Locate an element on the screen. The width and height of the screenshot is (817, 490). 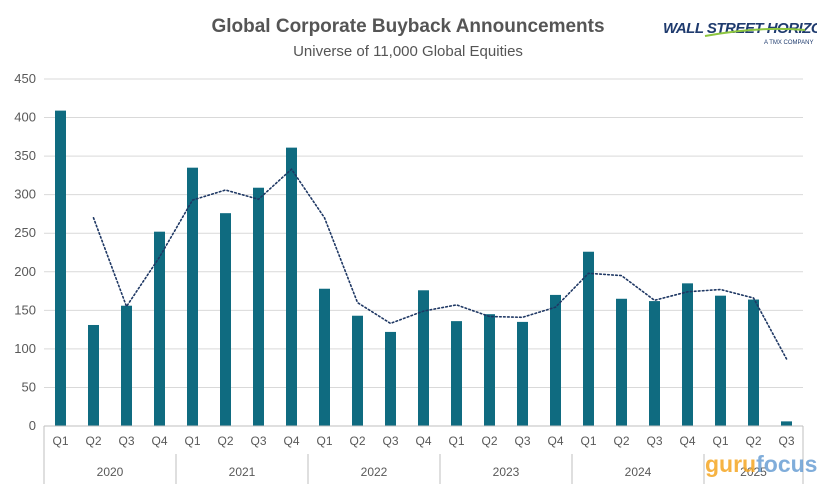
gurufocus-watermark: gurufocus is located at coordinates (761, 464).